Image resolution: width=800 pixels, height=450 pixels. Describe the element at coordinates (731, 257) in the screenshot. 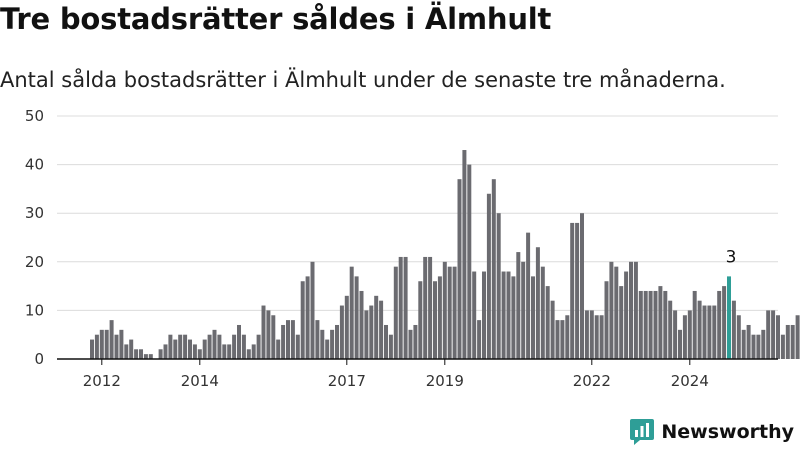

I see `highlight-data-label: 3` at that location.